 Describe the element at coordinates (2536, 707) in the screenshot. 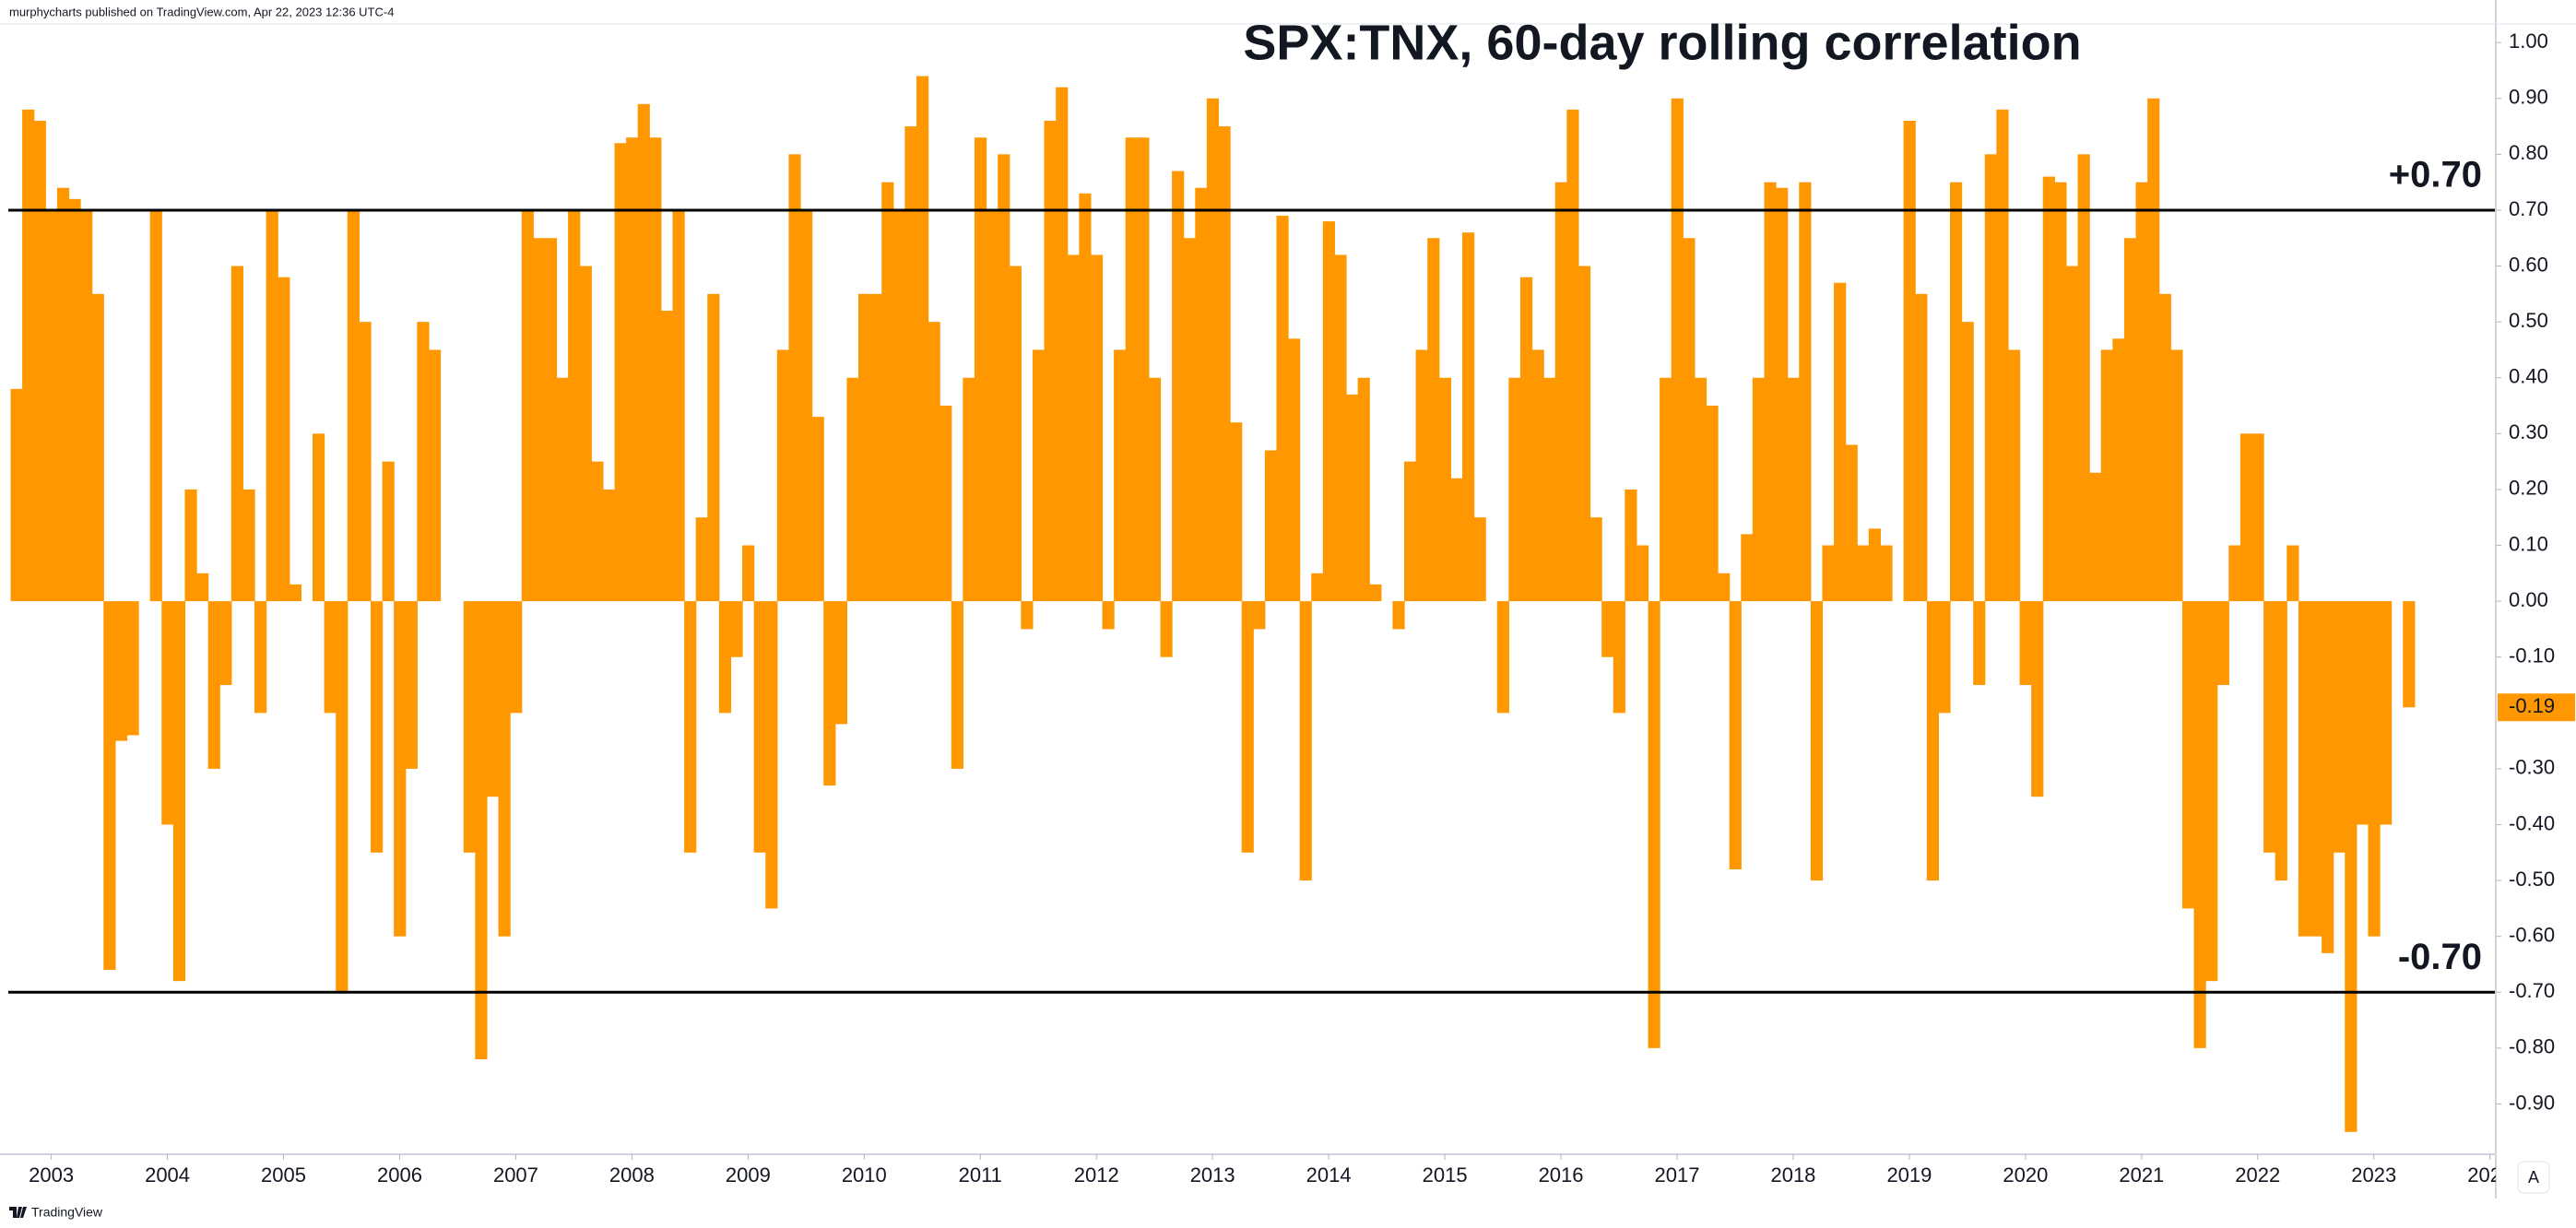

I see `last-value-badge` at that location.